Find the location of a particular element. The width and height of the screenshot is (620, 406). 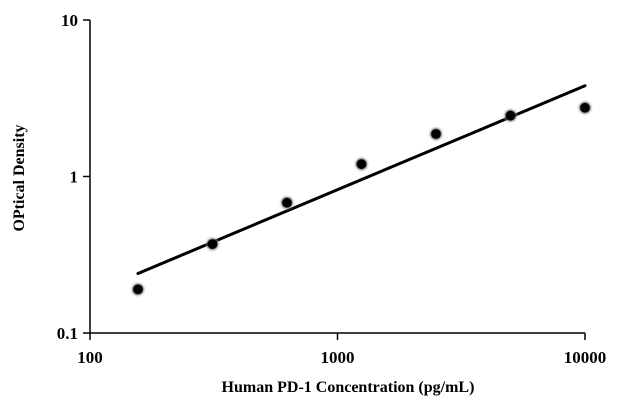

y-tick-label: 10 is located at coordinates (69, 20).